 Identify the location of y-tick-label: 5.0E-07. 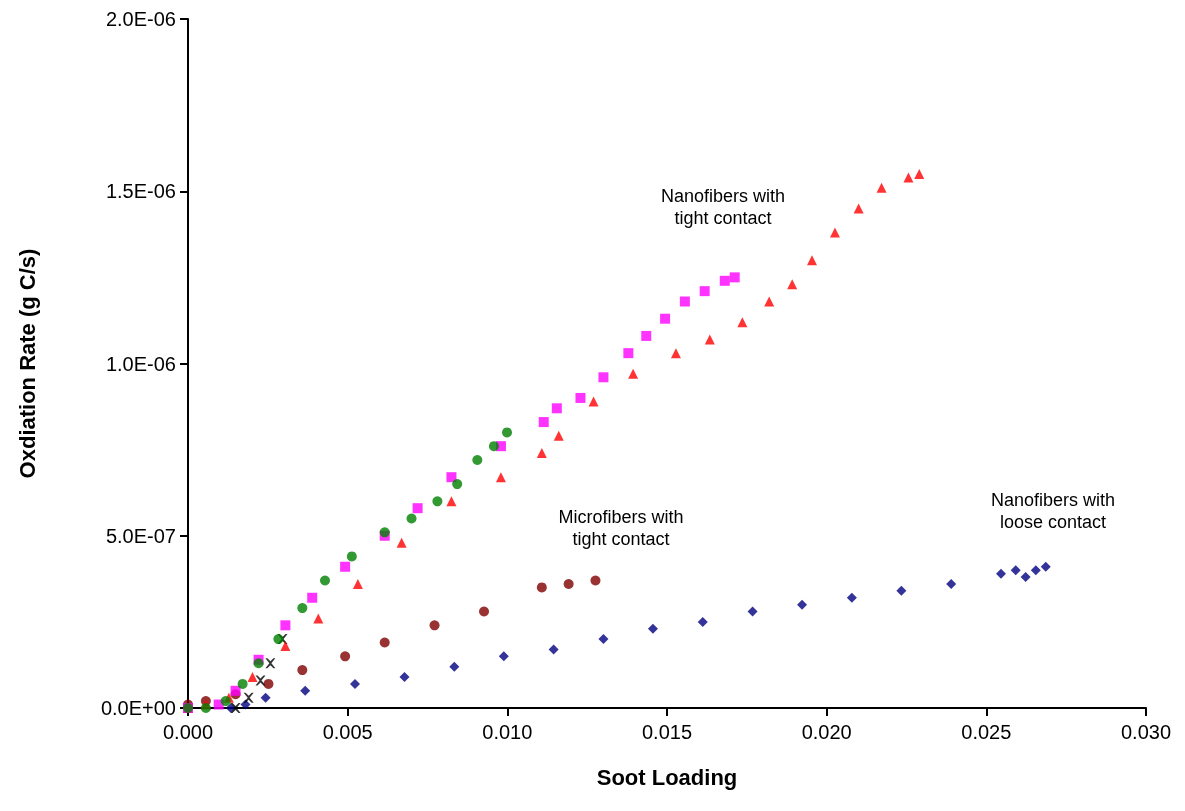
(140, 535).